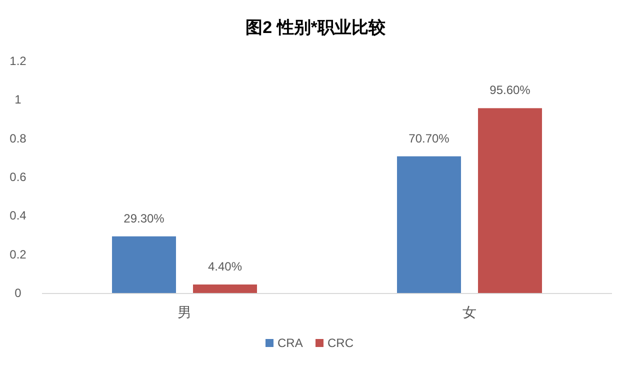 The height and width of the screenshot is (372, 631). Describe the element at coordinates (18, 61) in the screenshot. I see `y-tick-label: 1.2` at that location.